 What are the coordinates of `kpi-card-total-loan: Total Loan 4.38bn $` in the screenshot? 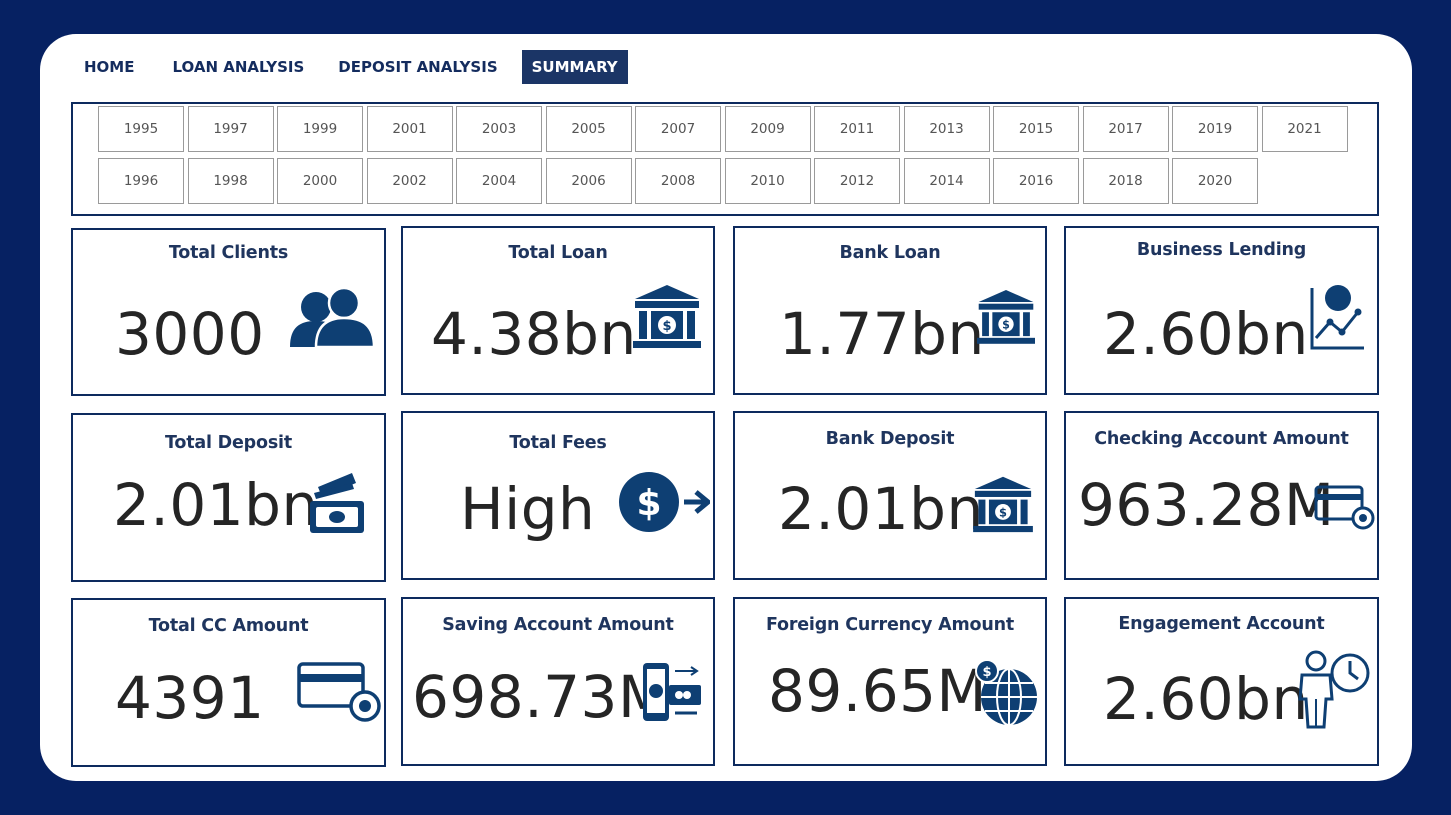 It's located at (558, 310).